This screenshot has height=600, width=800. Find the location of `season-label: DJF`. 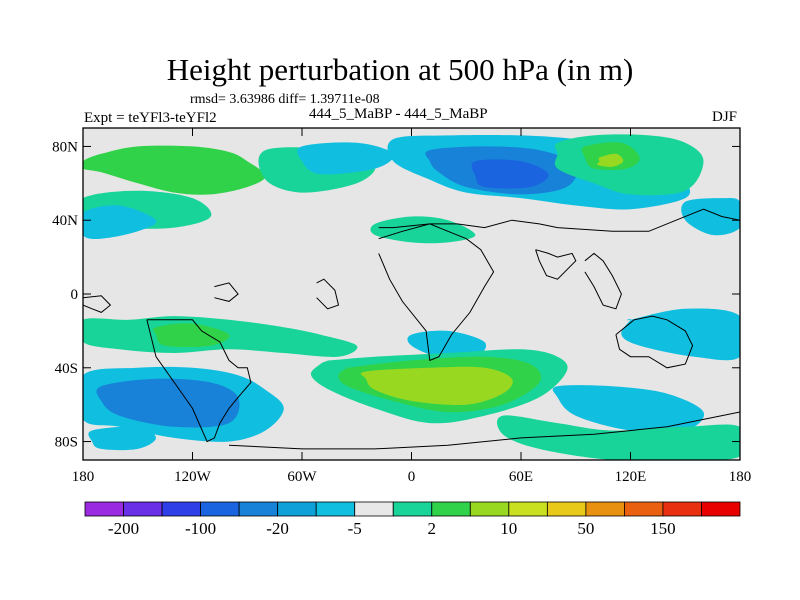

season-label: DJF is located at coordinates (725, 117).